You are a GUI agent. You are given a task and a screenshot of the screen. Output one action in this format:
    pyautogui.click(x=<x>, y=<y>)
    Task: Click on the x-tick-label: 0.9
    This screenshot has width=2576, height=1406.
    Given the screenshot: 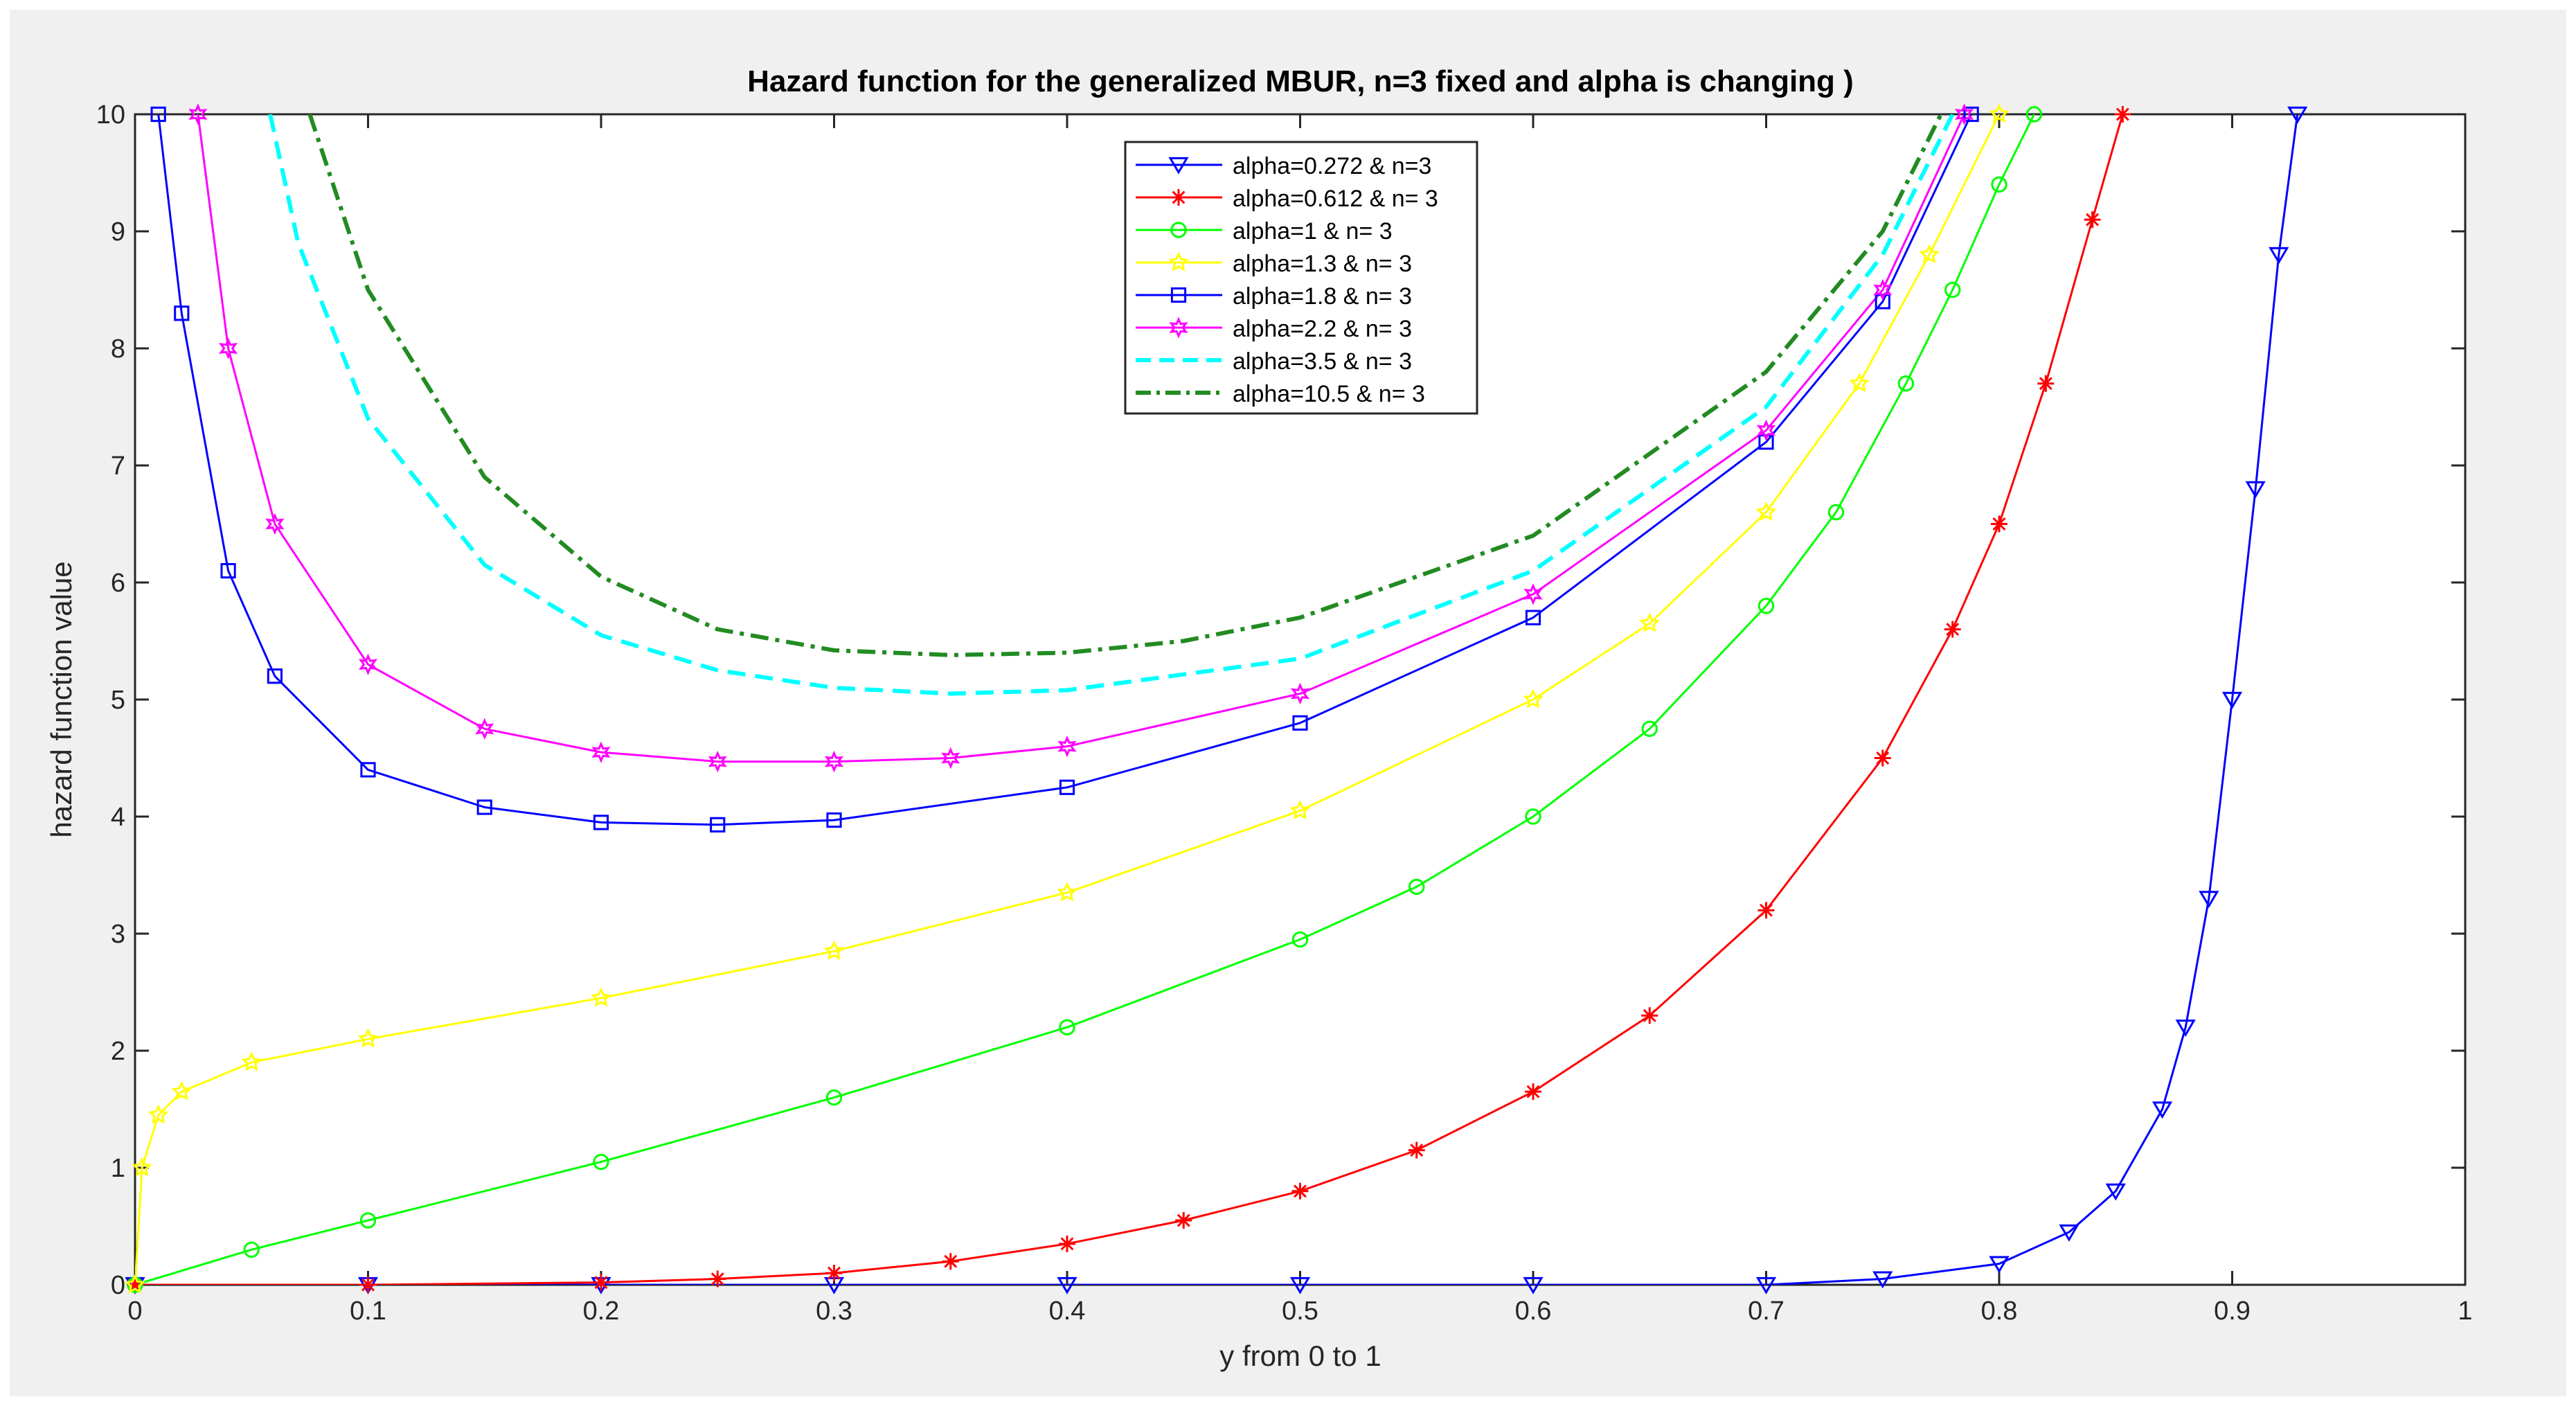 What is the action you would take?
    pyautogui.click(x=2232, y=1311)
    